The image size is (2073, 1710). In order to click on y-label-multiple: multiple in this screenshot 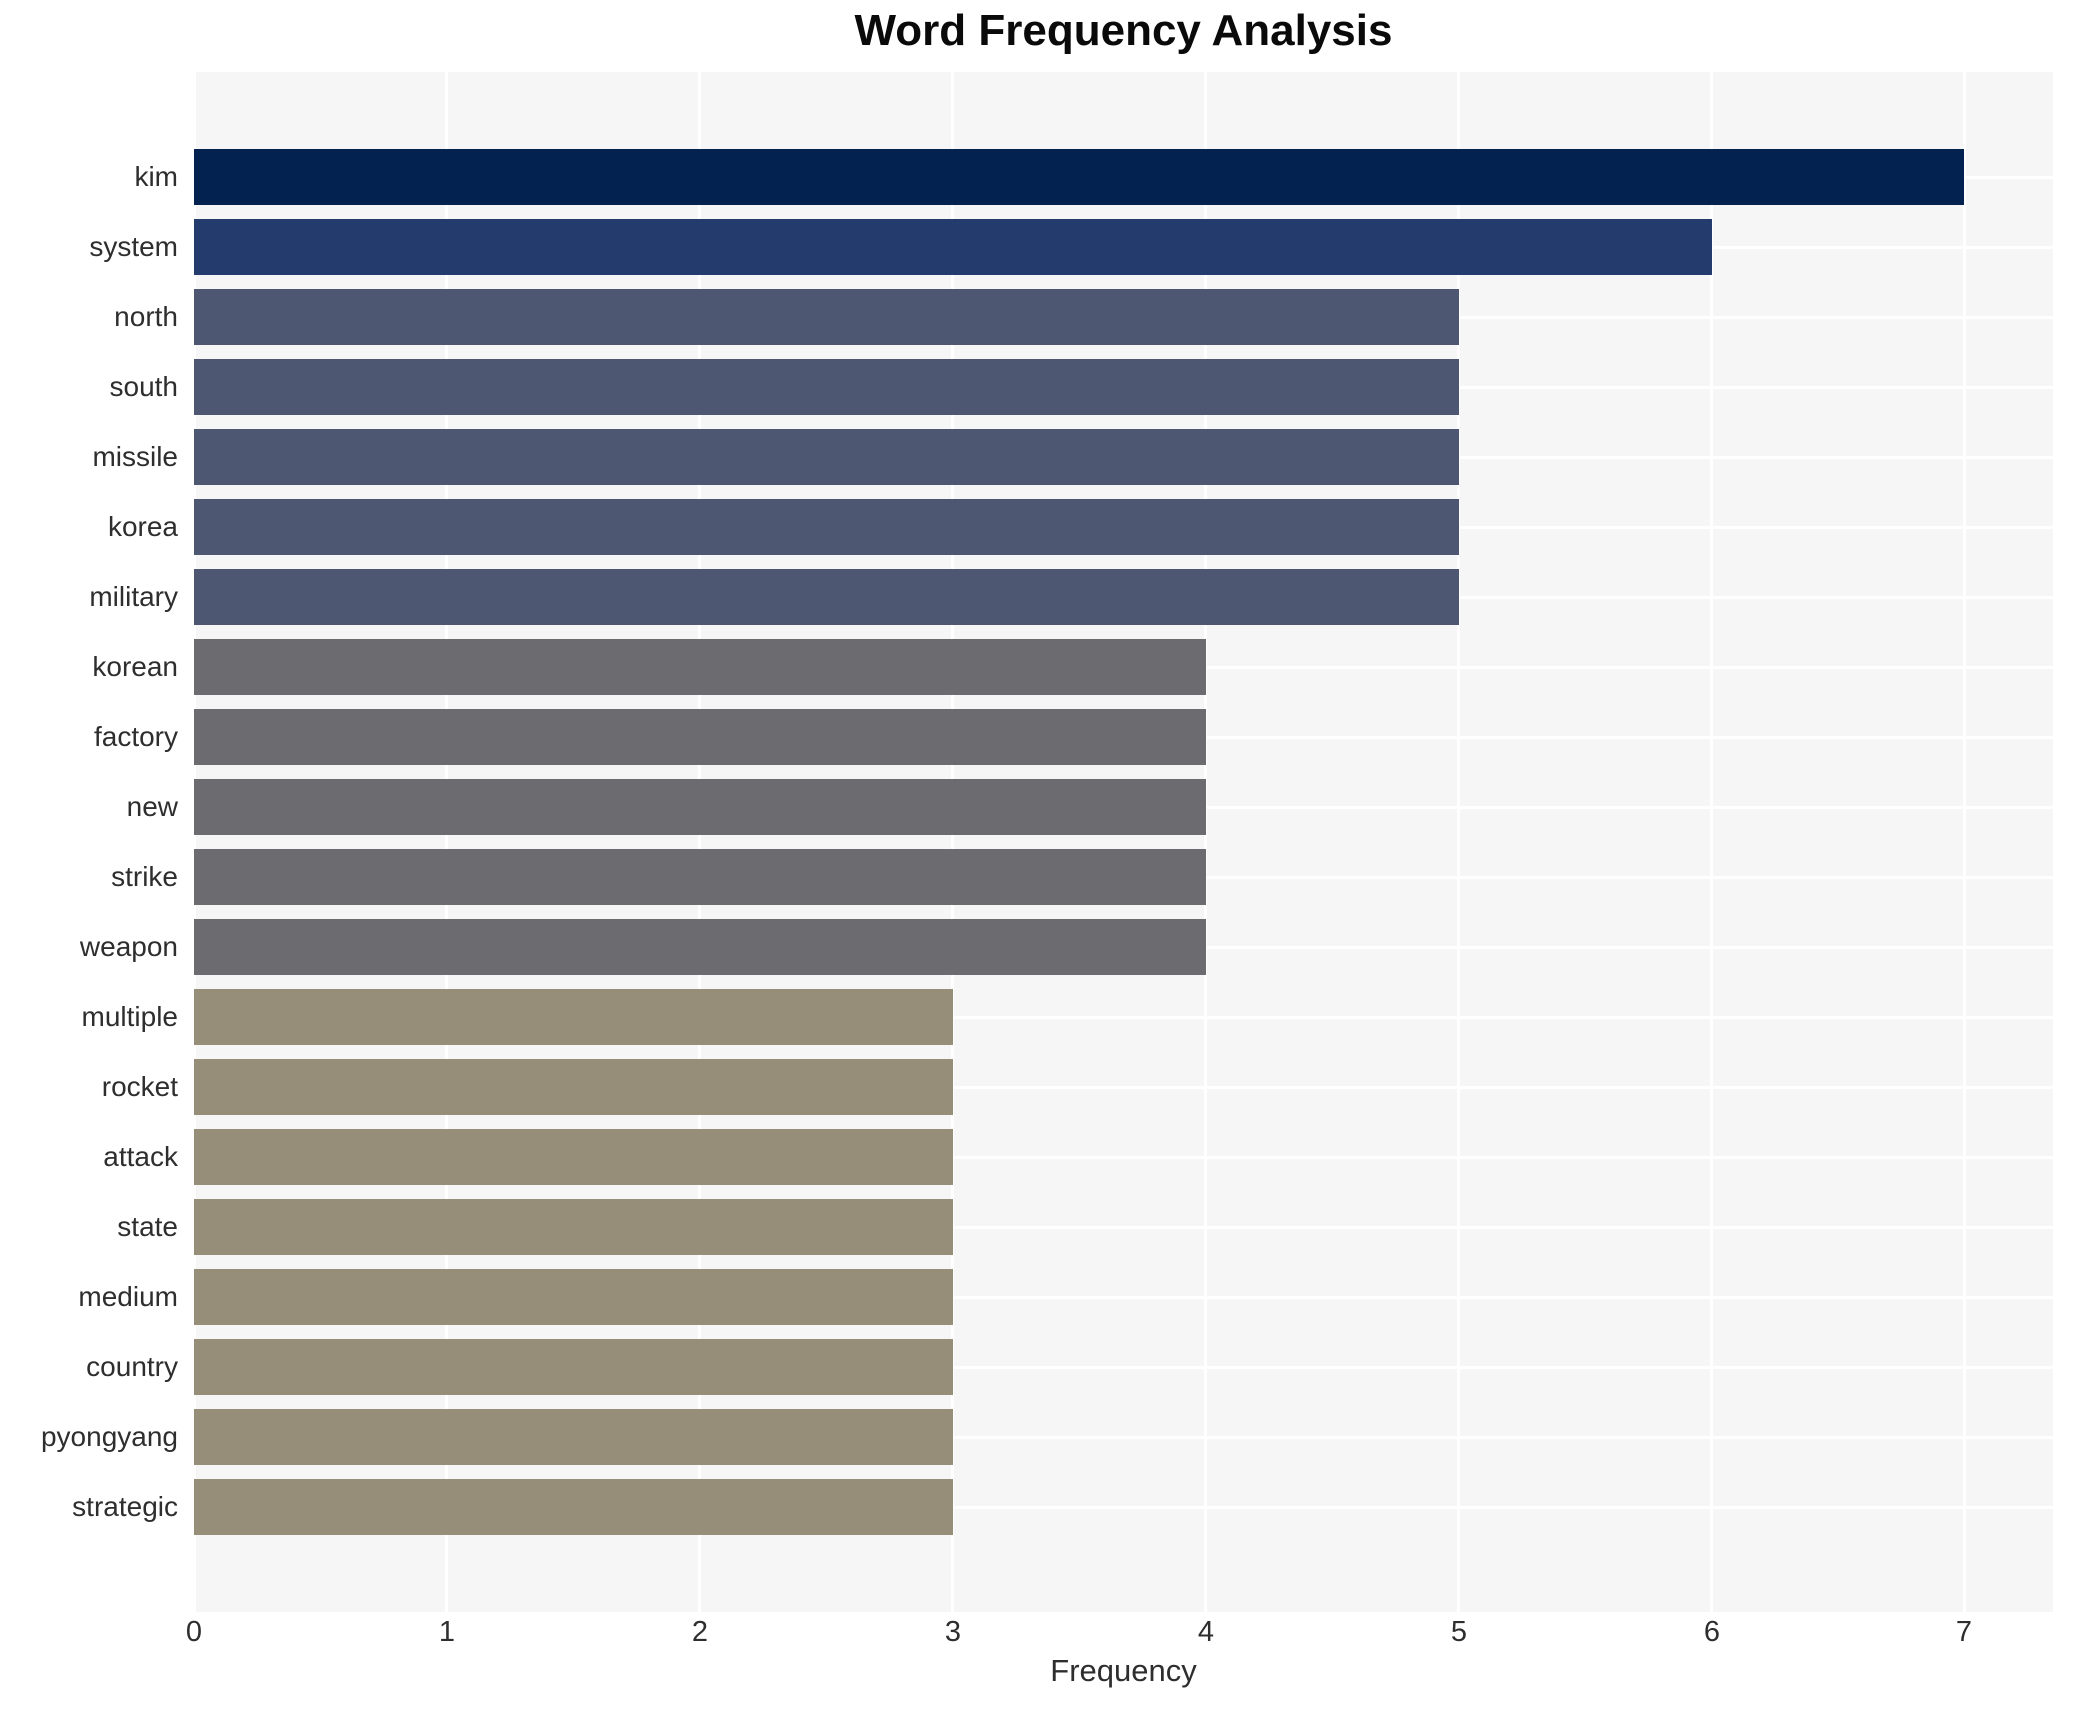, I will do `click(129, 1016)`.